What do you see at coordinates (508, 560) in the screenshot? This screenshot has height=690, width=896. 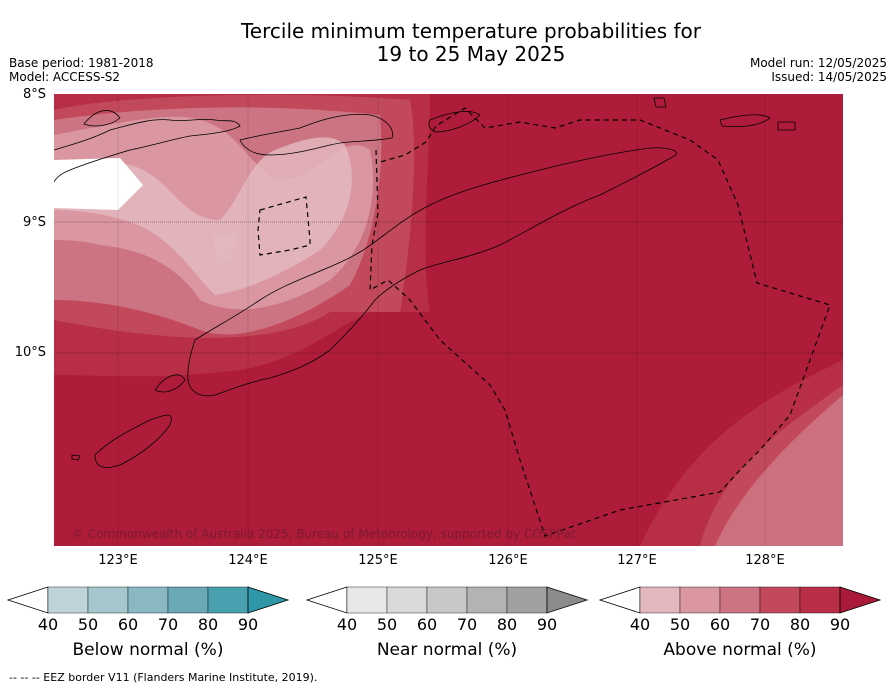 I see `lon-label-126e: 126°E` at bounding box center [508, 560].